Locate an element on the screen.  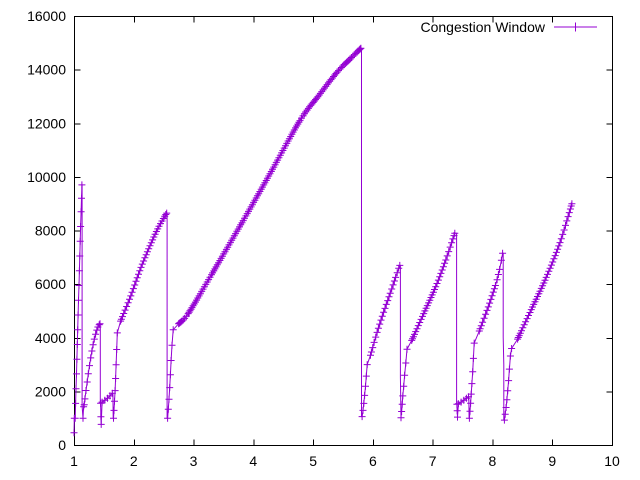
legend-sample-line is located at coordinates (575, 27).